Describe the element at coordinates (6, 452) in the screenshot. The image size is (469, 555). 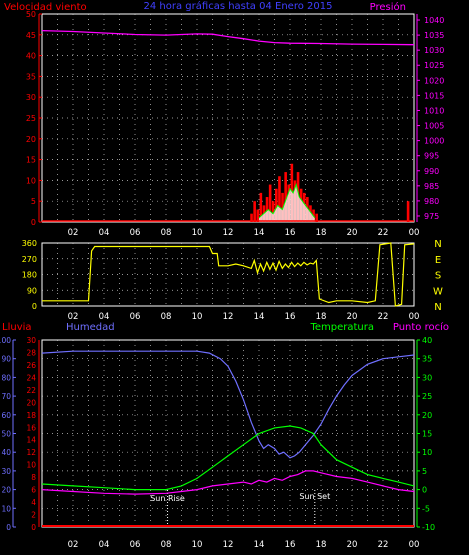
I see `rain-tick-label: 40` at that location.